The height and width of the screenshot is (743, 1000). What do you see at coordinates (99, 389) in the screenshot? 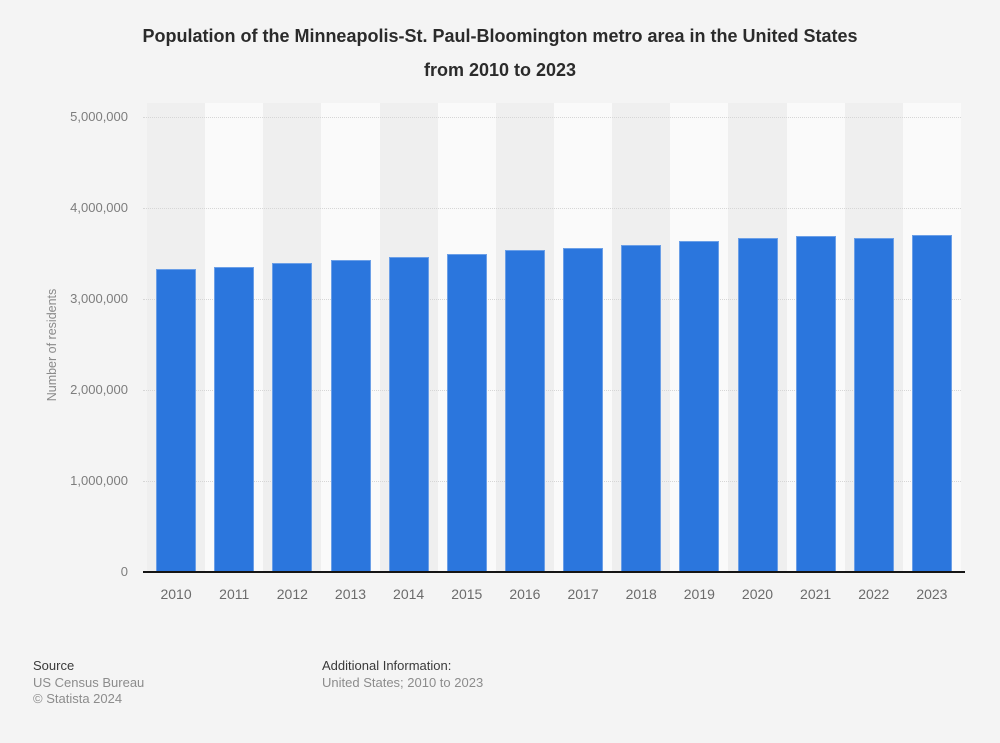
I see `y-tick-label-2000000: 2,000,000` at bounding box center [99, 389].